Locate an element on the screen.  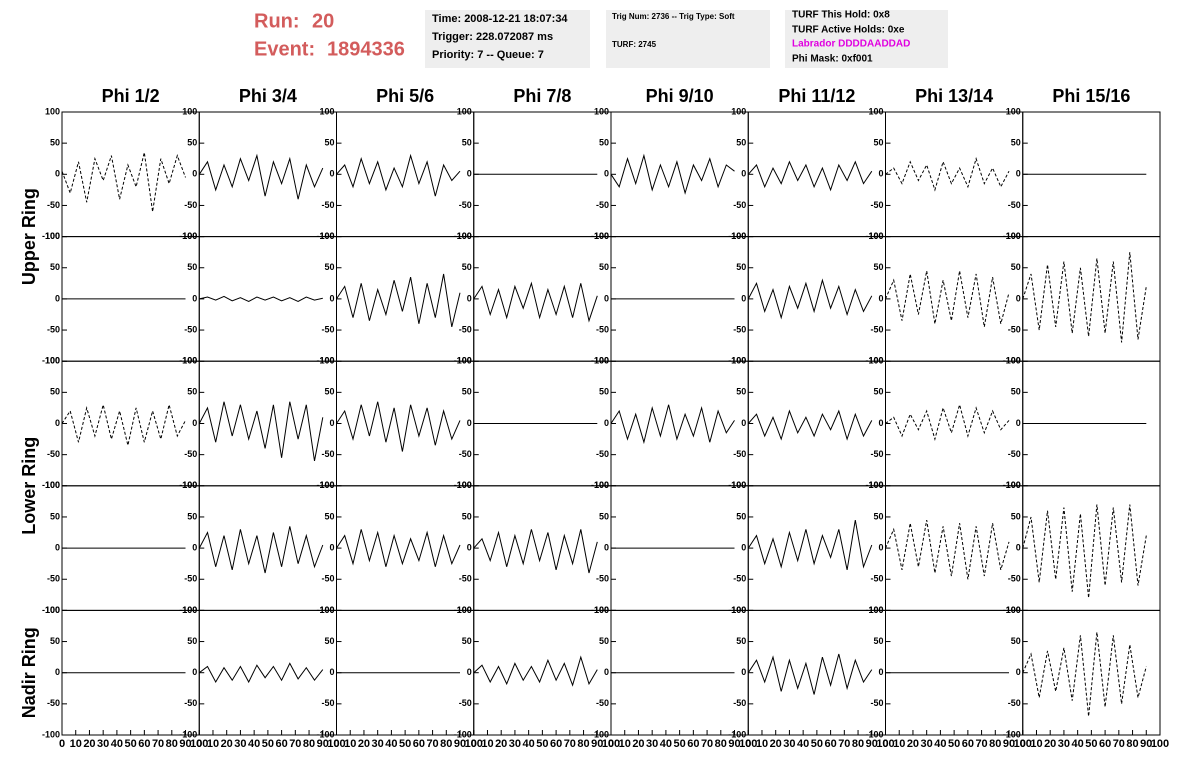
info-text: TURF: 2745 is located at coordinates (634, 44).